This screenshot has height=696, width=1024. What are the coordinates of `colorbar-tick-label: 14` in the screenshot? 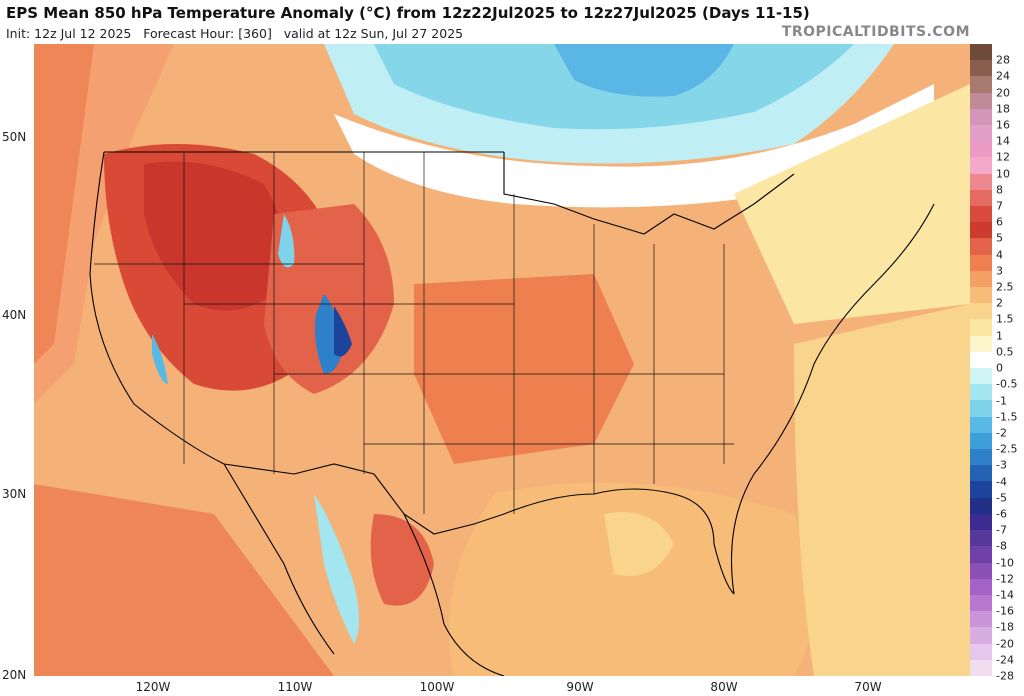 It's located at (1003, 141).